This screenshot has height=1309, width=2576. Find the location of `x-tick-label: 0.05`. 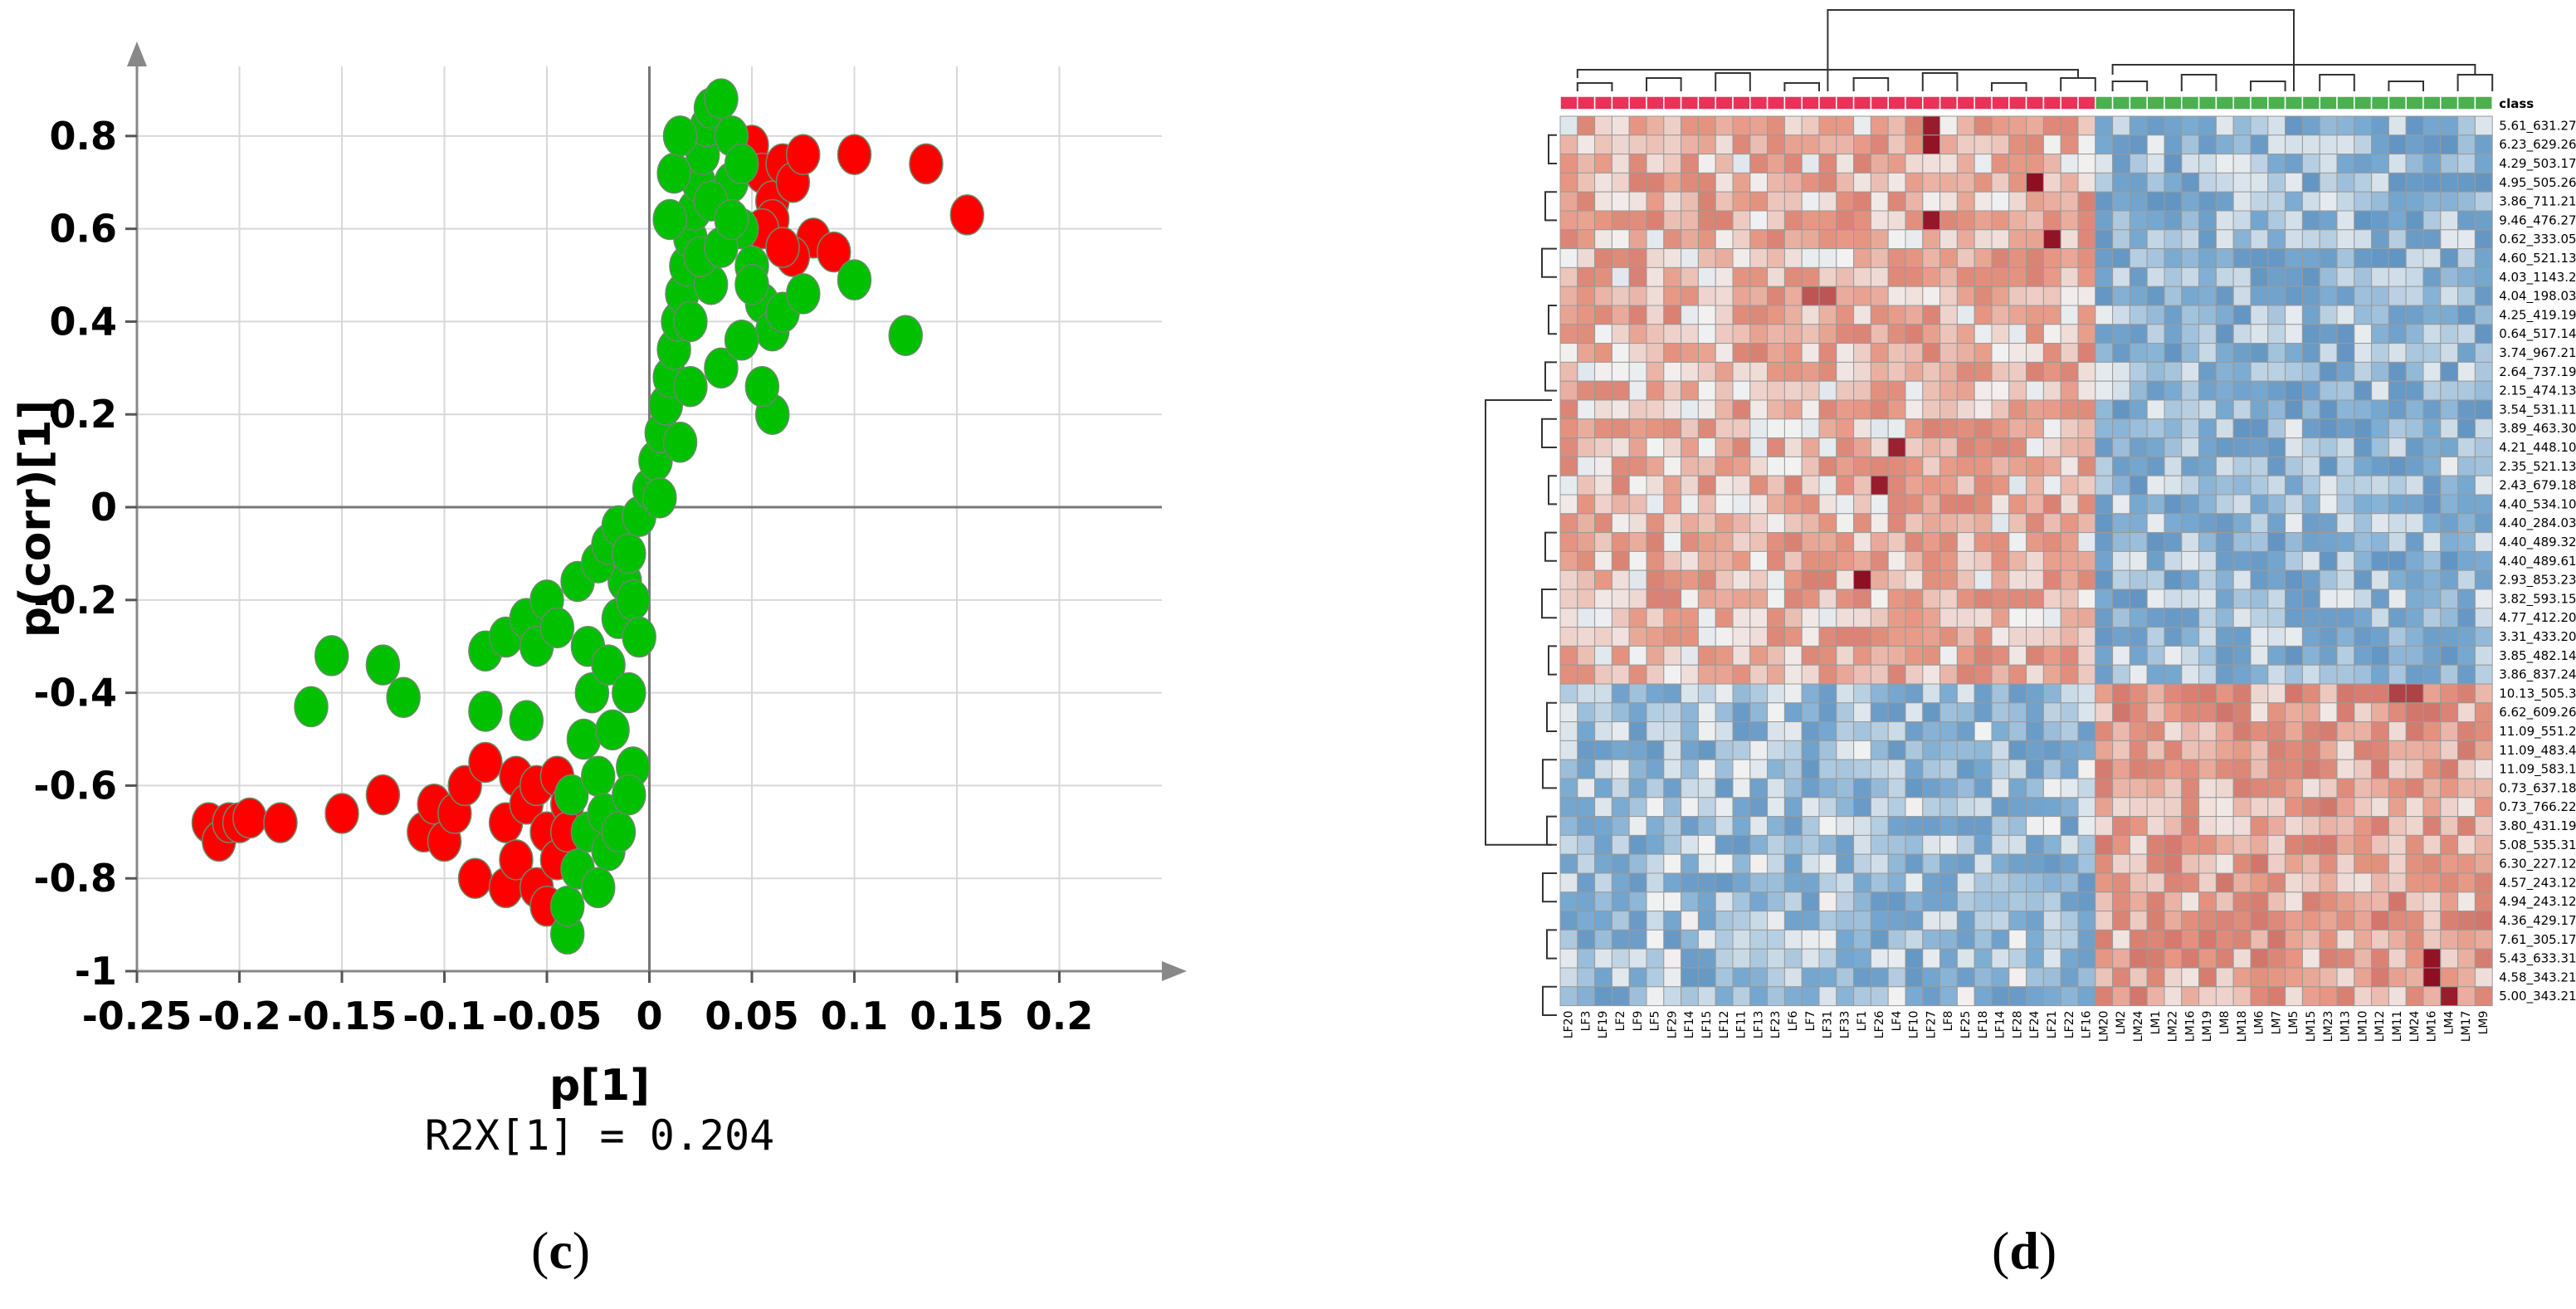

x-tick-label: 0.05 is located at coordinates (752, 1016).